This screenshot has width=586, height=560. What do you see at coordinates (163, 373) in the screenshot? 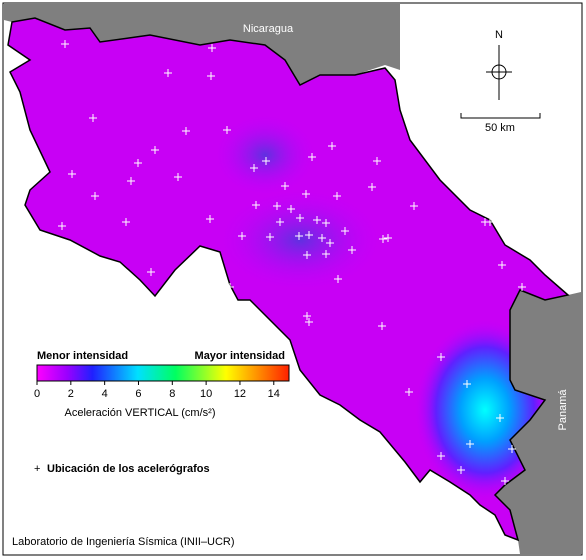
I see `colorbar` at bounding box center [163, 373].